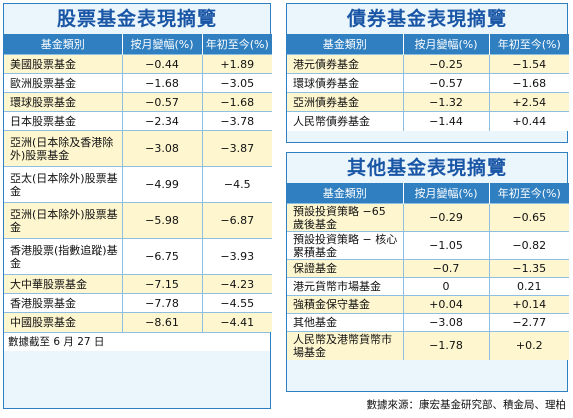 The width and height of the screenshot is (573, 418). What do you see at coordinates (237, 322) in the screenshot?
I see `ytd-change-cell: −4.41` at bounding box center [237, 322].